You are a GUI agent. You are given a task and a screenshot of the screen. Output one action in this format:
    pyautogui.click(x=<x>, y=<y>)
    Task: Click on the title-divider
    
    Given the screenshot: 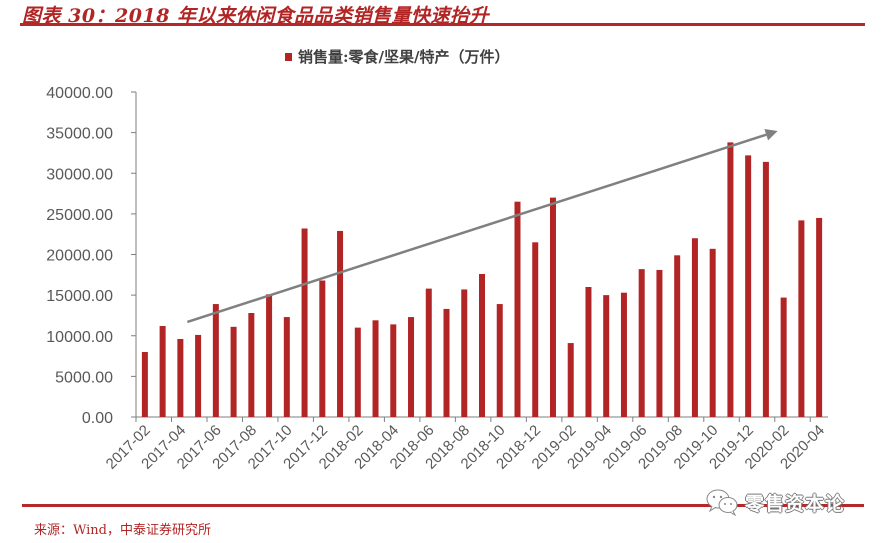 What is the action you would take?
    pyautogui.click(x=442, y=24)
    